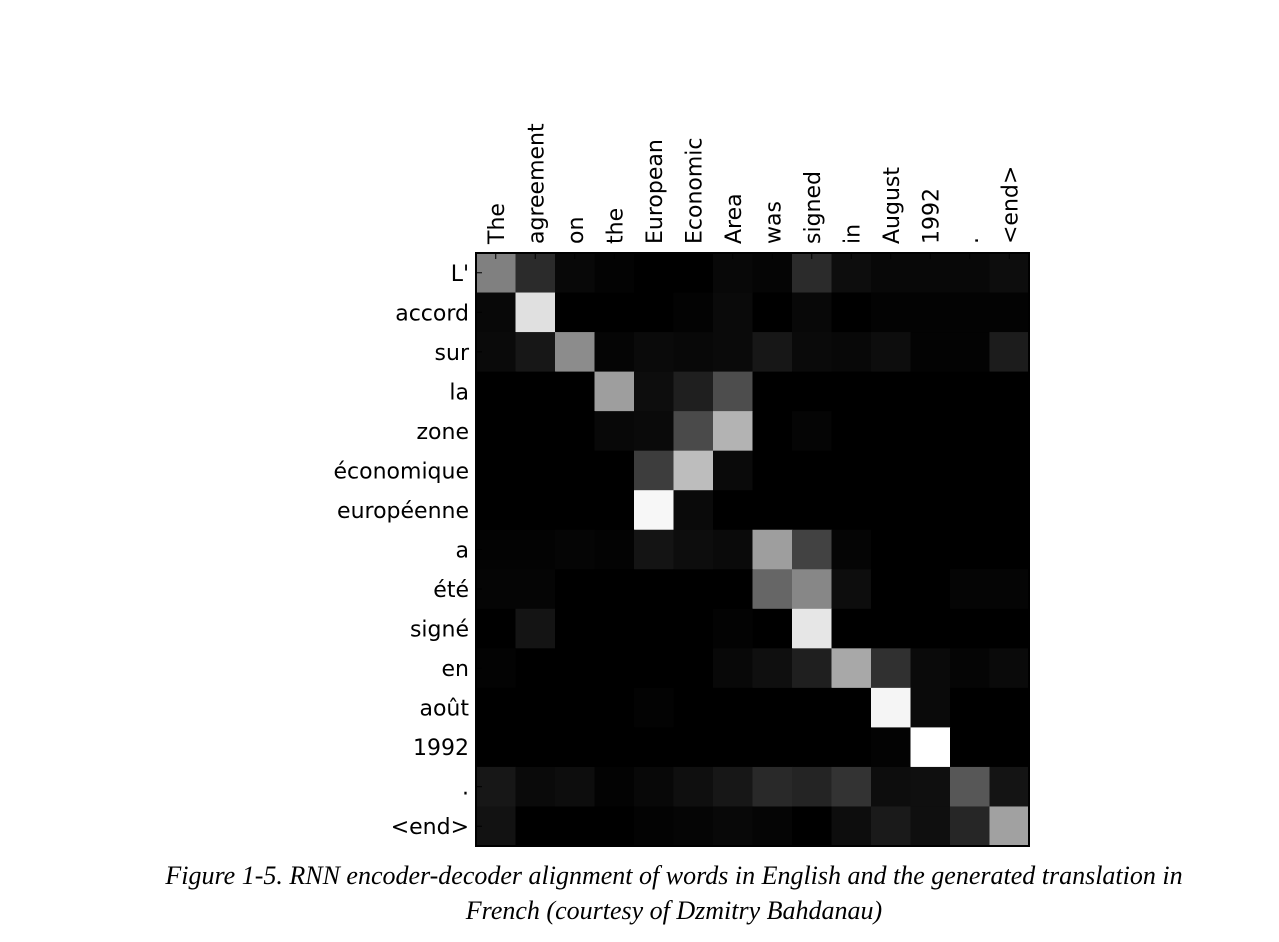 The image size is (1279, 942). Describe the element at coordinates (655, 191) in the screenshot. I see `x-tick-label: European` at that location.